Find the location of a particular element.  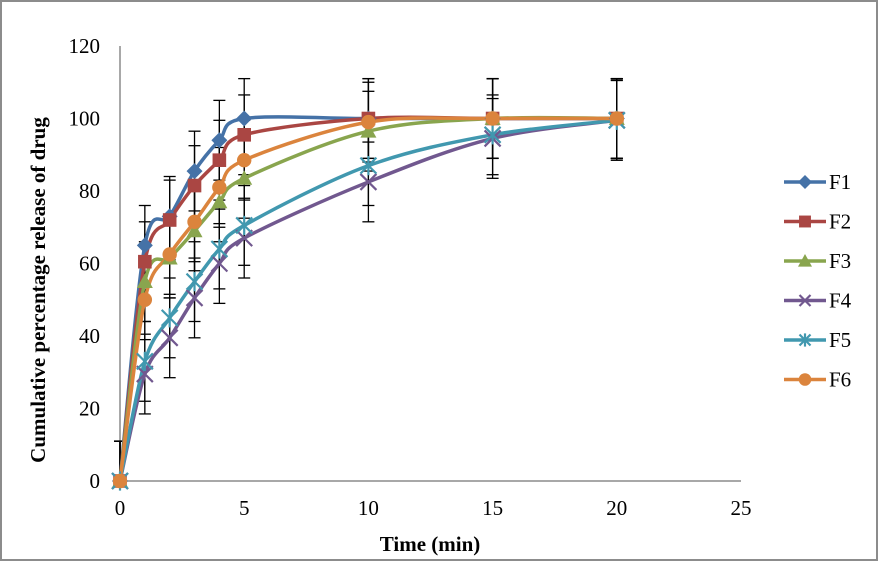

legend-item-f3: F3 is located at coordinates (817, 261).